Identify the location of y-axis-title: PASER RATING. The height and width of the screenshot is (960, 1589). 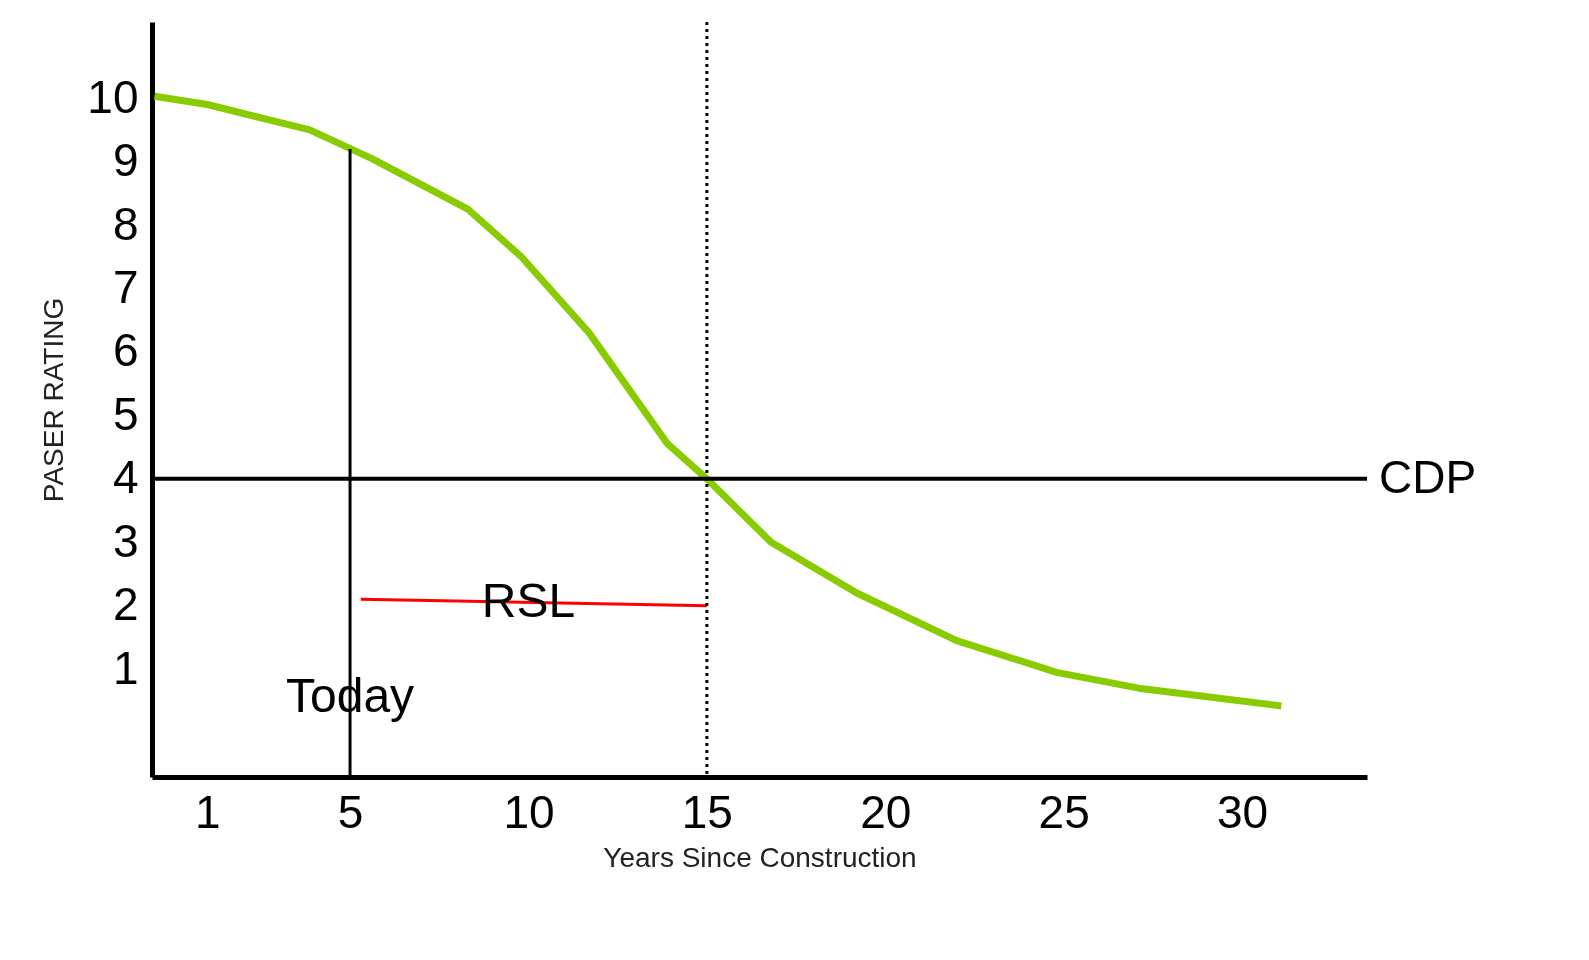
(54, 400).